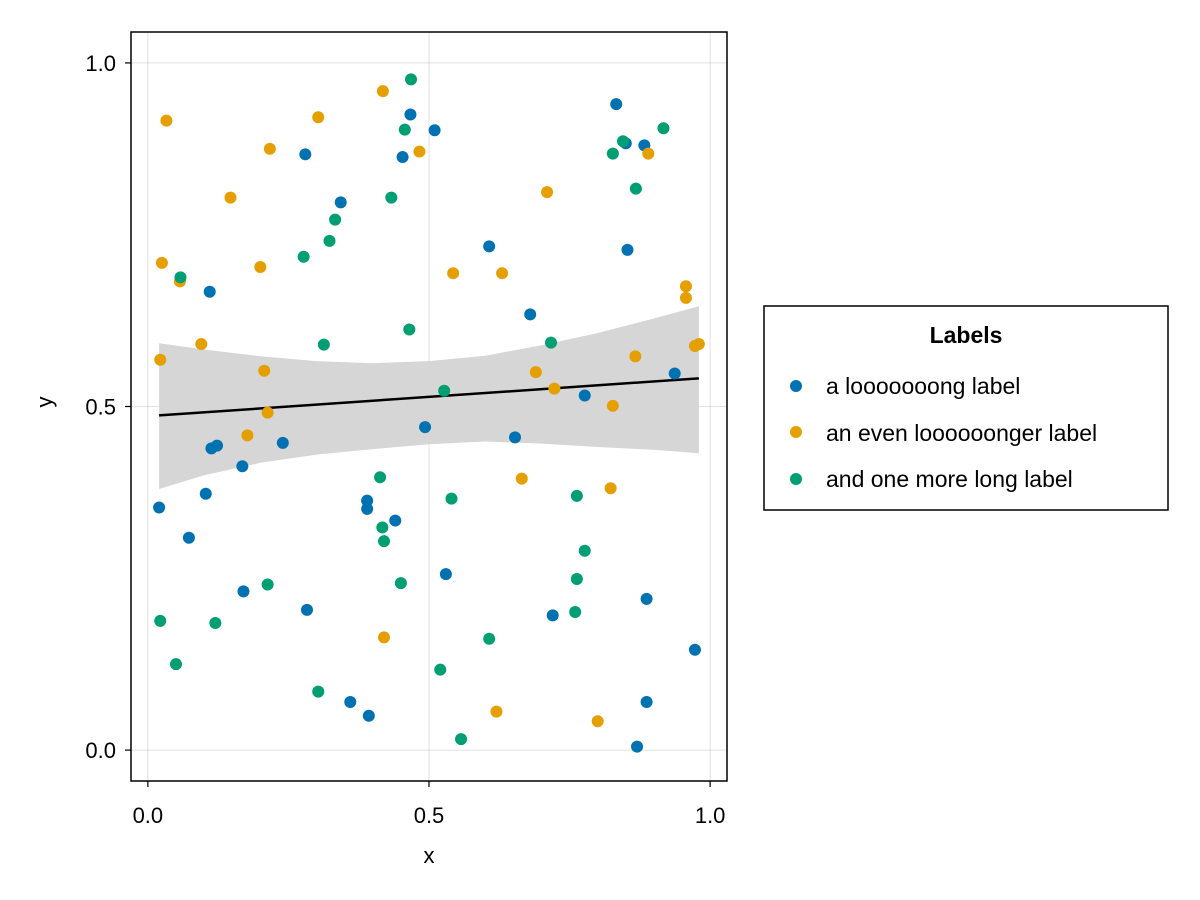 Image resolution: width=1200 pixels, height=900 pixels. Describe the element at coordinates (961, 433) in the screenshot. I see `legend-label: an even loooooonger label` at that location.